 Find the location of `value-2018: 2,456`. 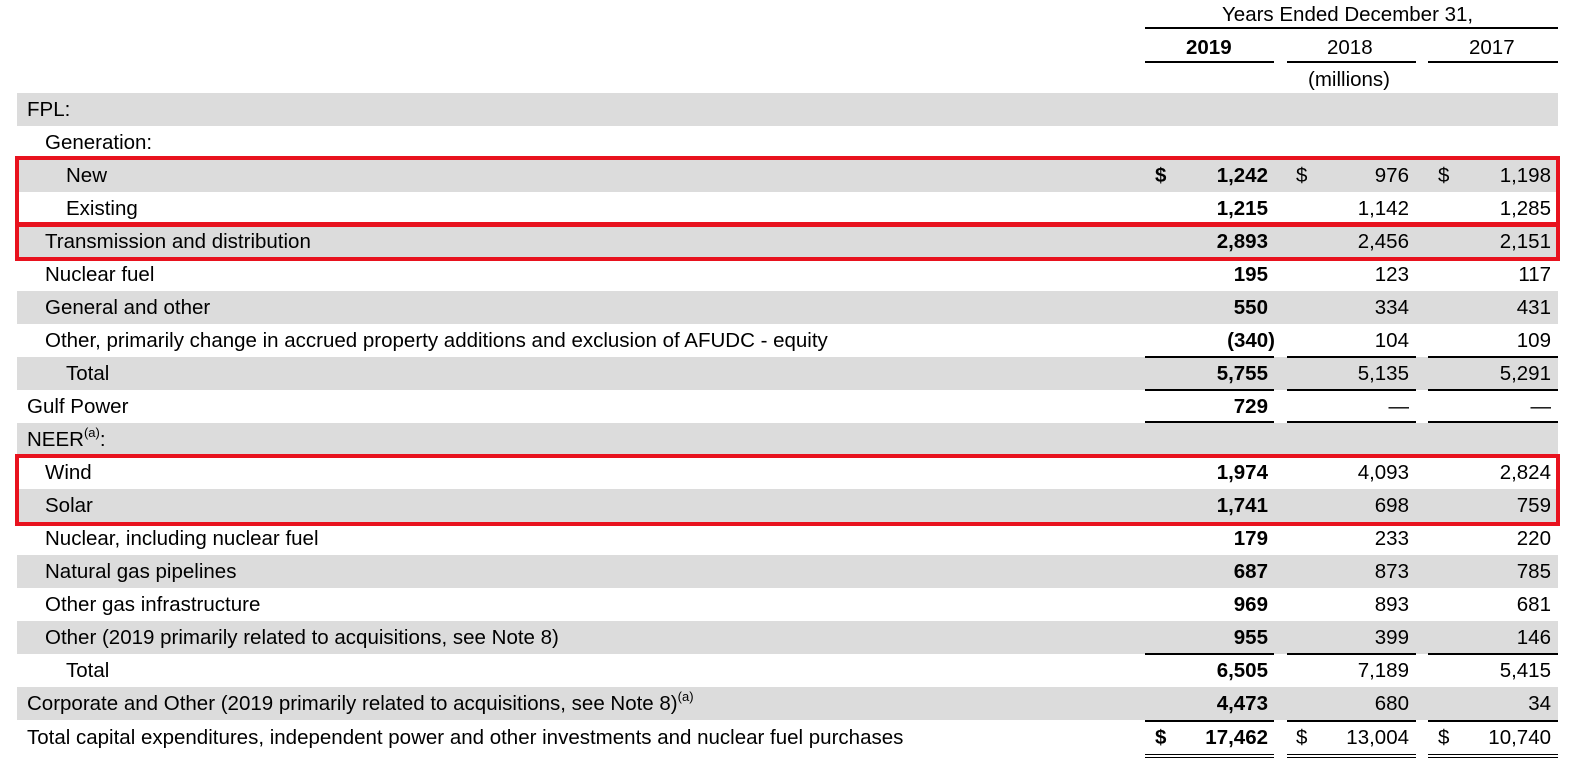

value-2018: 2,456 is located at coordinates (1383, 241).